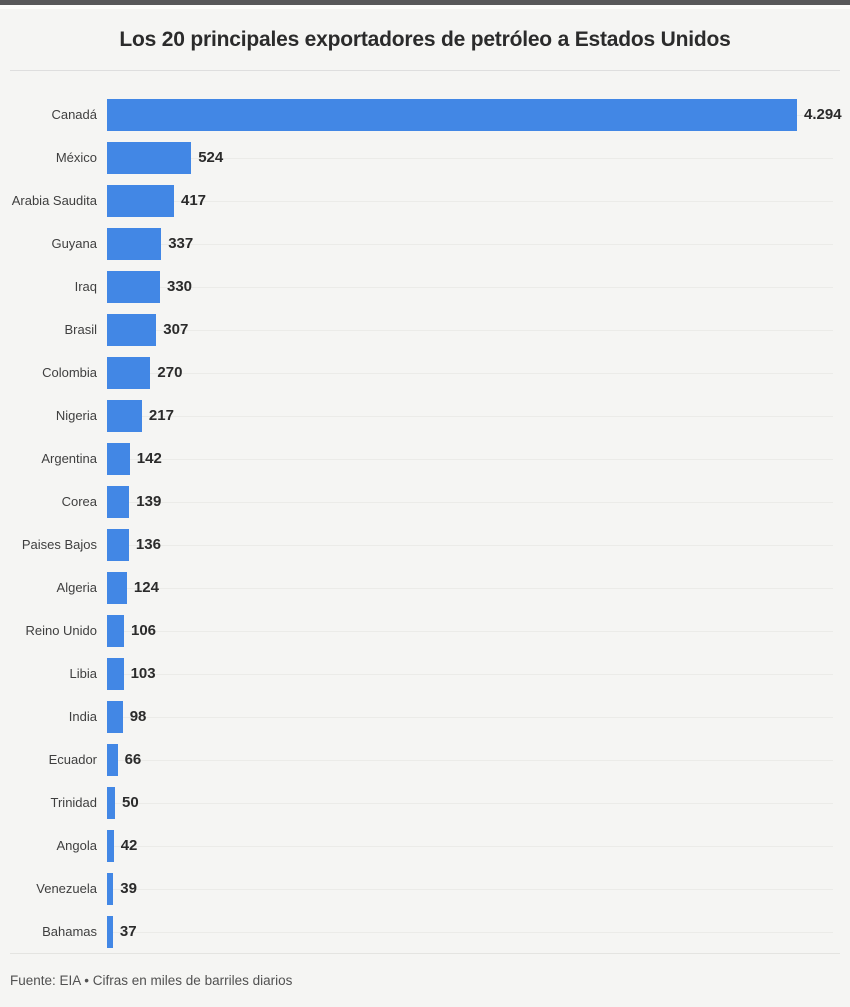  I want to click on value-label: 103, so click(143, 673).